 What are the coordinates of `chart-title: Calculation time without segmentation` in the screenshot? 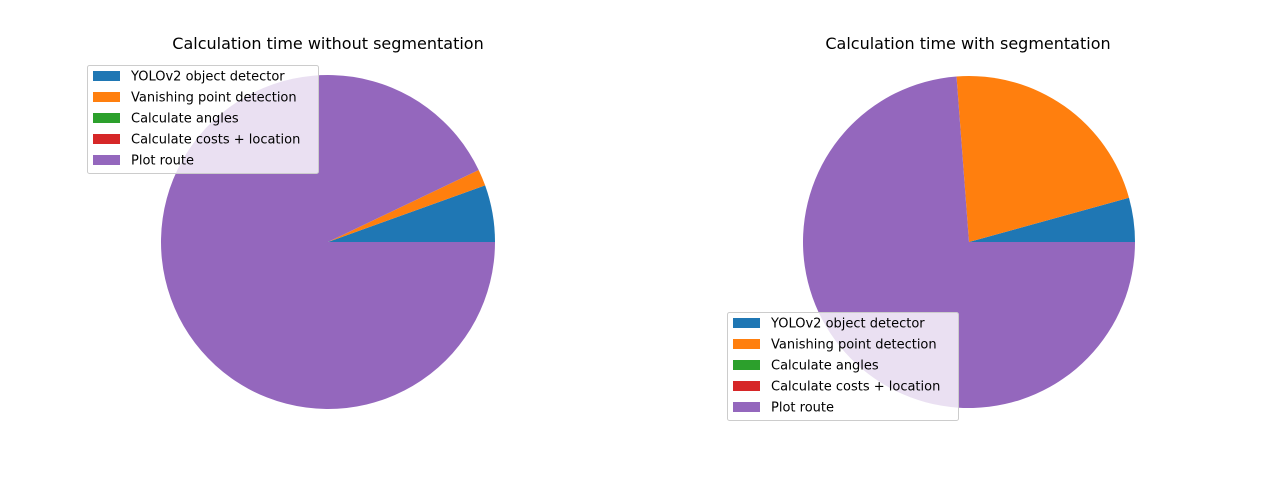 It's located at (327, 43).